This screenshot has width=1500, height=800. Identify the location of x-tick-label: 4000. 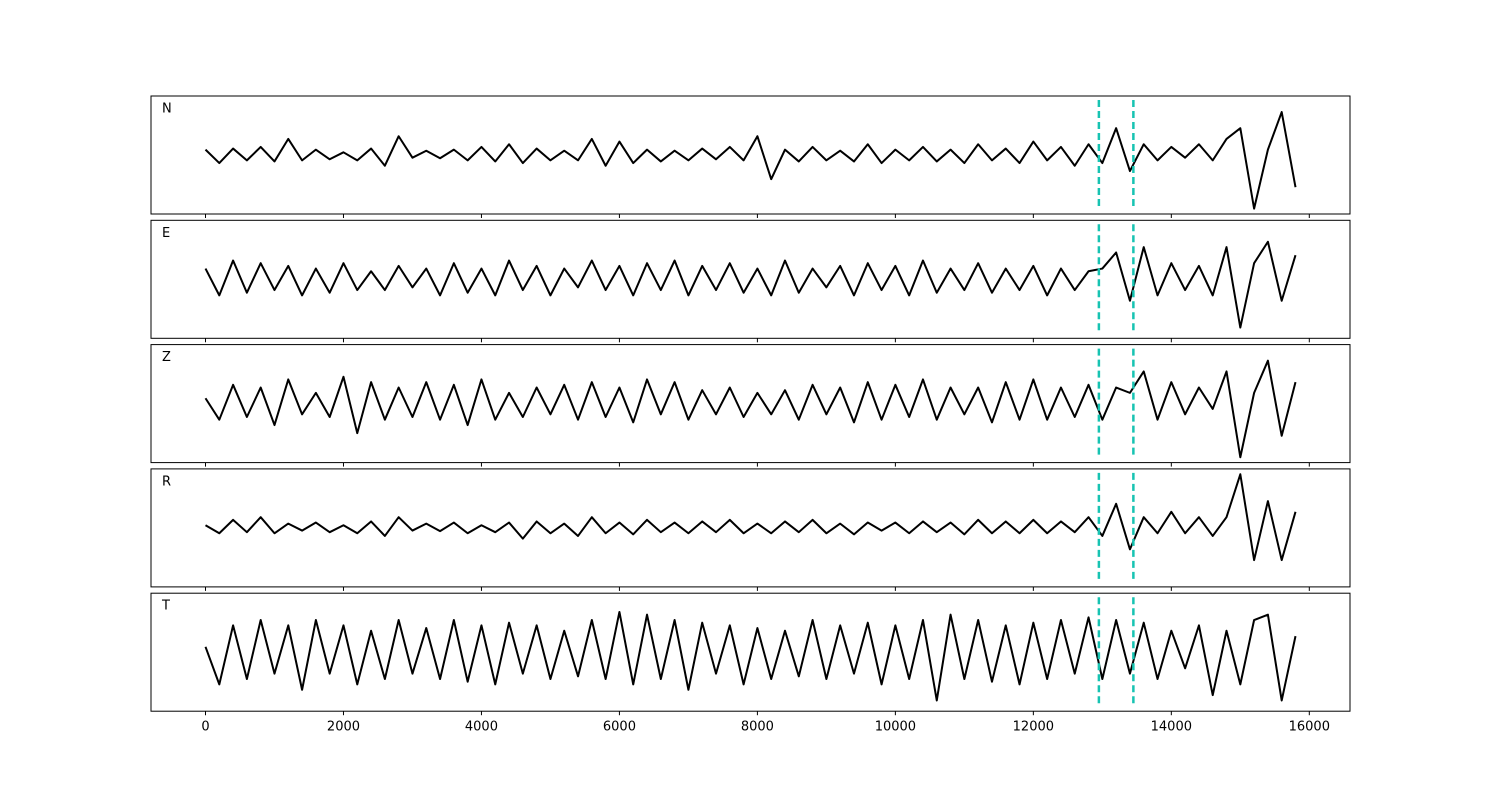
(481, 727).